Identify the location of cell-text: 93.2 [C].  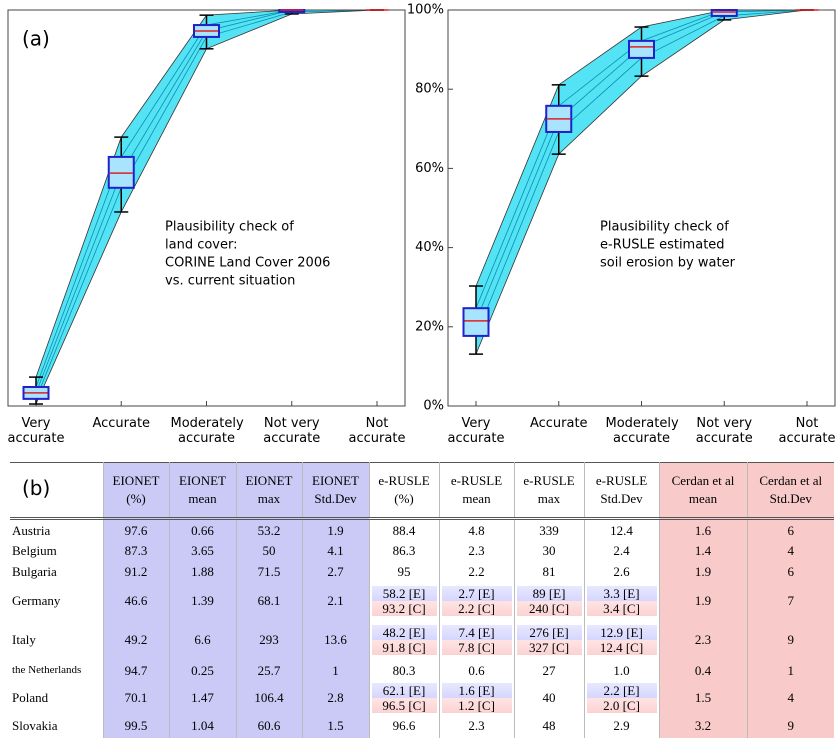
(404, 608).